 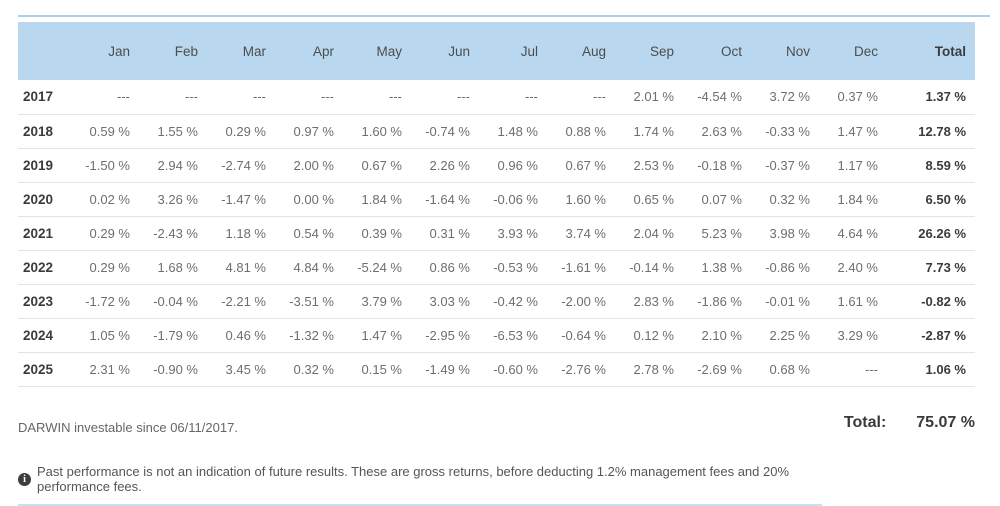 What do you see at coordinates (386, 369) in the screenshot?
I see `month-return-cell: 0.15 %` at bounding box center [386, 369].